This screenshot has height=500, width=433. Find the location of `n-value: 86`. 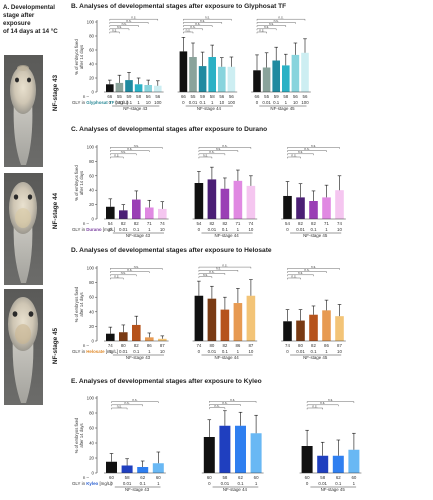

n-value: 86 is located at coordinates (326, 345).